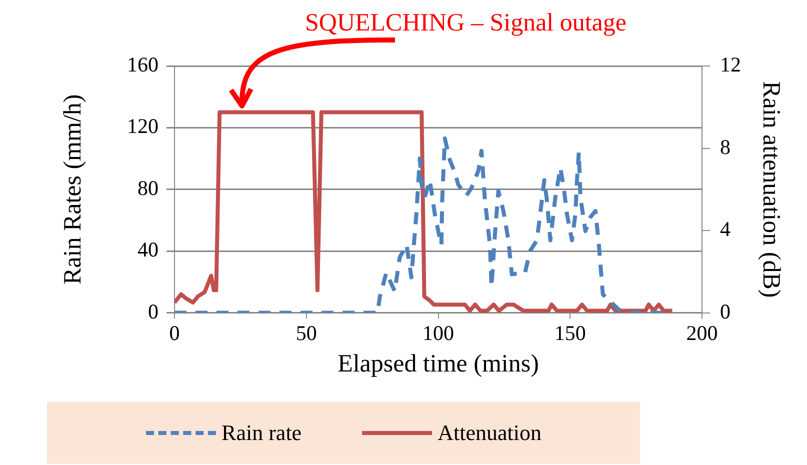 This screenshot has height=465, width=807. What do you see at coordinates (148, 250) in the screenshot?
I see `y-tick-label: 40` at bounding box center [148, 250].